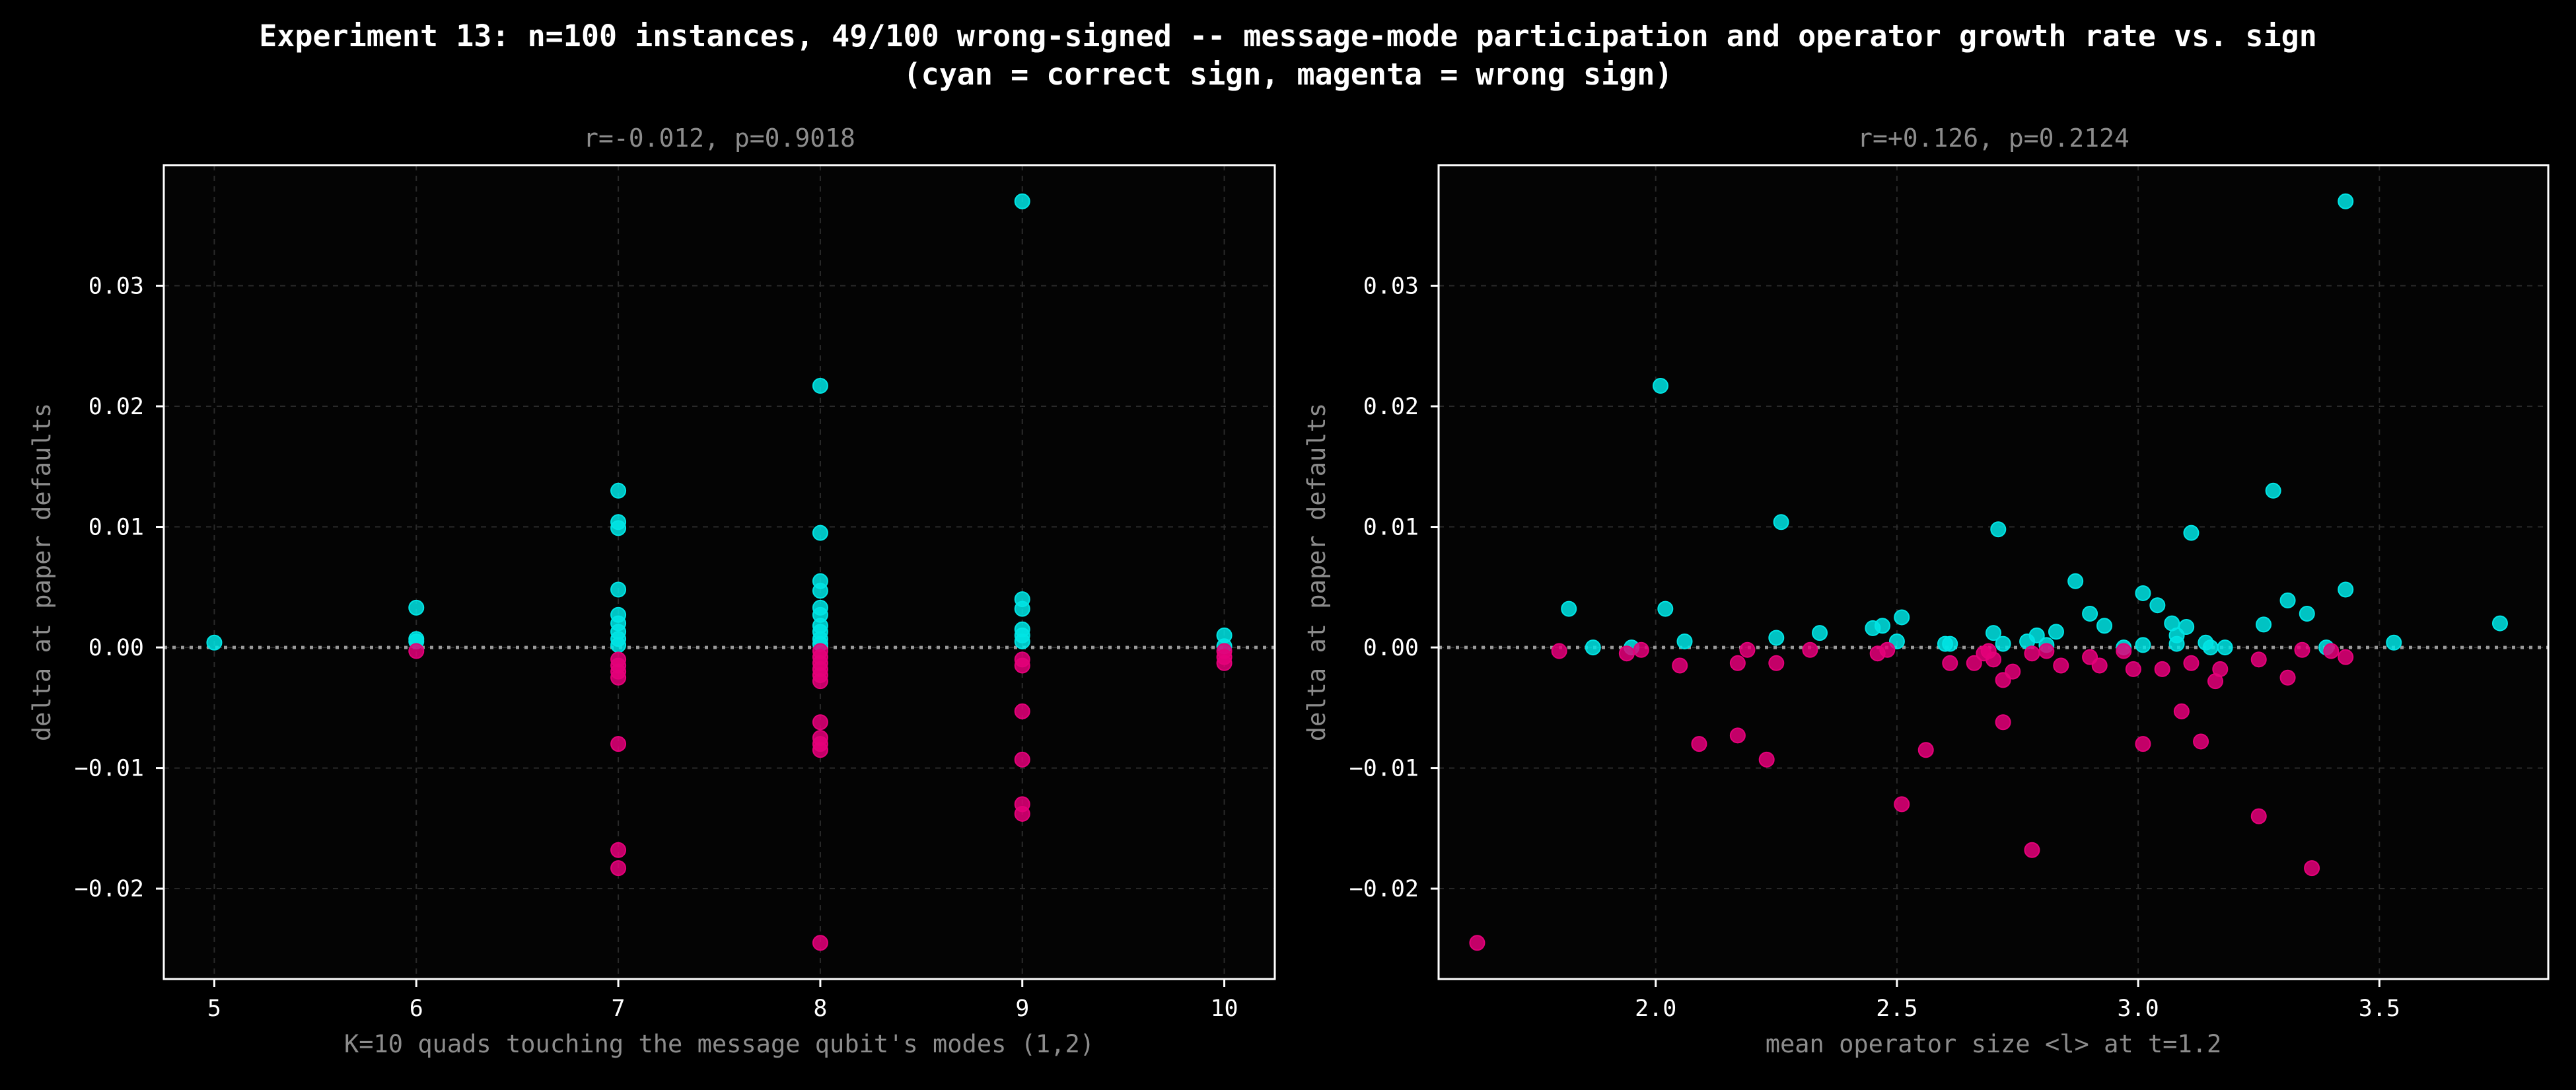 This screenshot has height=1090, width=2576. What do you see at coordinates (214, 1009) in the screenshot?
I see `panel1-x-tick-label: 5` at bounding box center [214, 1009].